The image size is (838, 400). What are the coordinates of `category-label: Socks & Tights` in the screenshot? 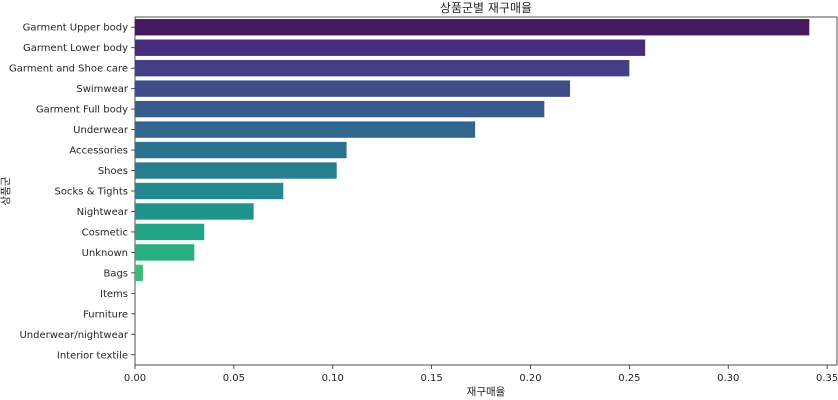 It's located at (91, 192).